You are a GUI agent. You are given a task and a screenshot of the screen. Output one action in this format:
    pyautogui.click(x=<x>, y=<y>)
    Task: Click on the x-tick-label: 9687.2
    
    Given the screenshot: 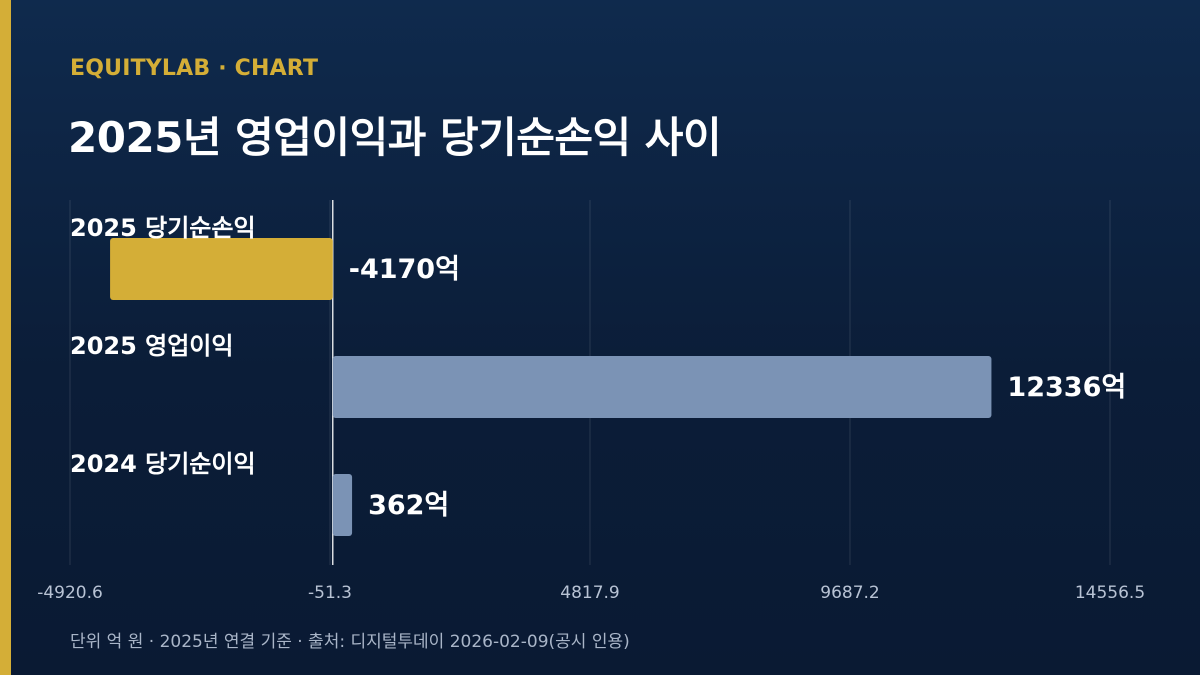 What is the action you would take?
    pyautogui.click(x=849, y=593)
    